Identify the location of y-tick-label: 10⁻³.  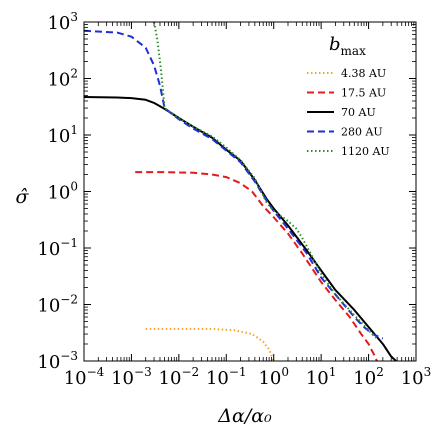
(57, 361).